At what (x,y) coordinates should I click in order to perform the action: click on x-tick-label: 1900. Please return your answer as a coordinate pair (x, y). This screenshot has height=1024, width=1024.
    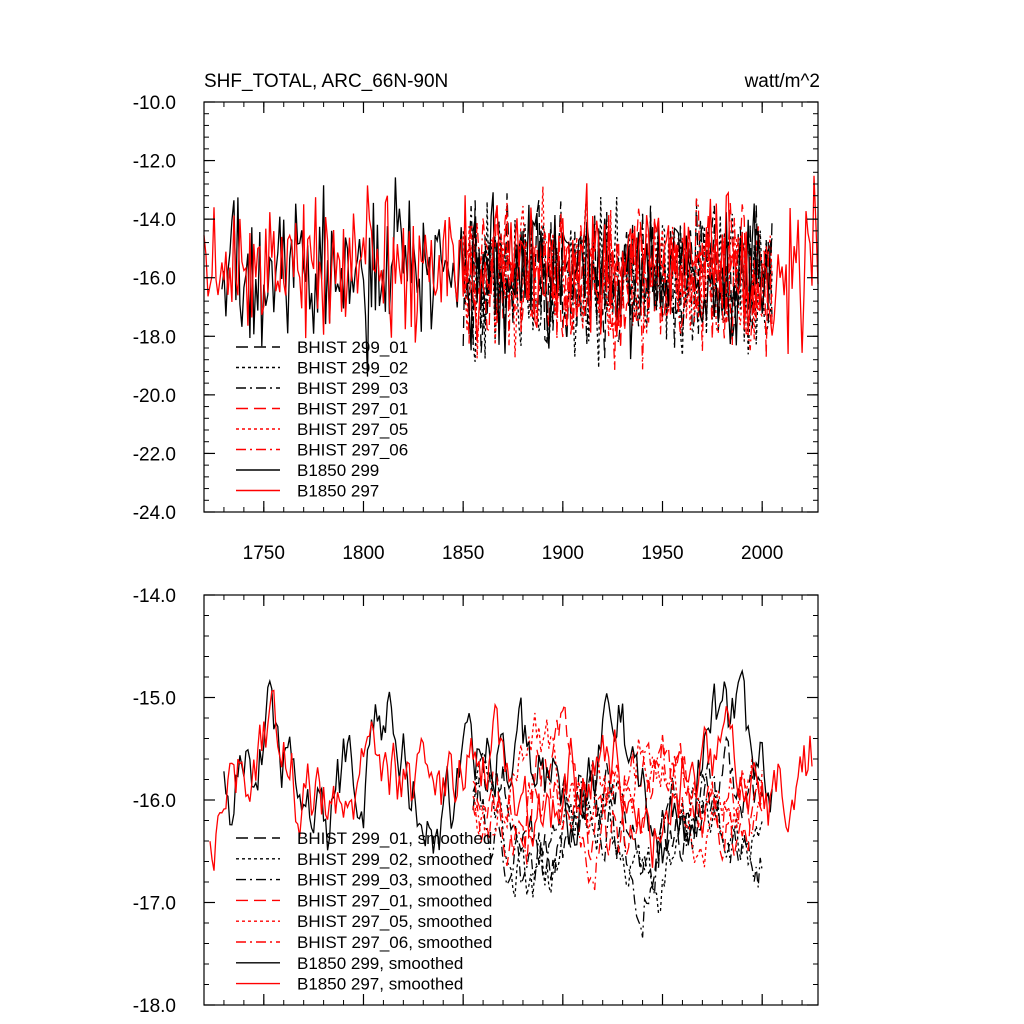
    Looking at the image, I should click on (563, 553).